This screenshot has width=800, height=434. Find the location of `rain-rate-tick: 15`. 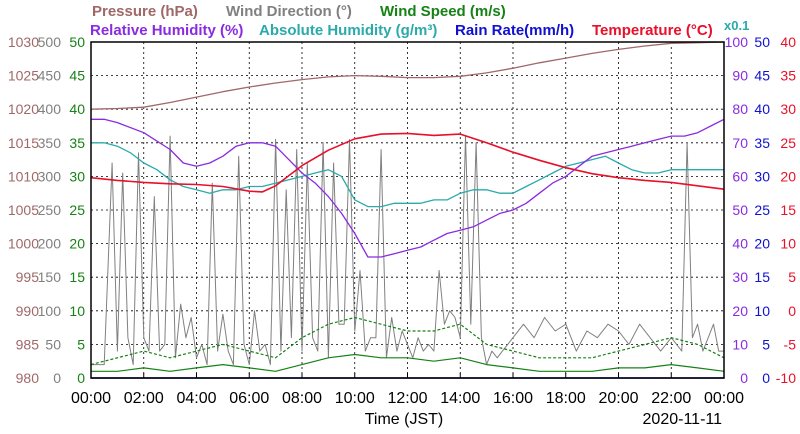

rain-rate-tick: 15 is located at coordinates (762, 277).